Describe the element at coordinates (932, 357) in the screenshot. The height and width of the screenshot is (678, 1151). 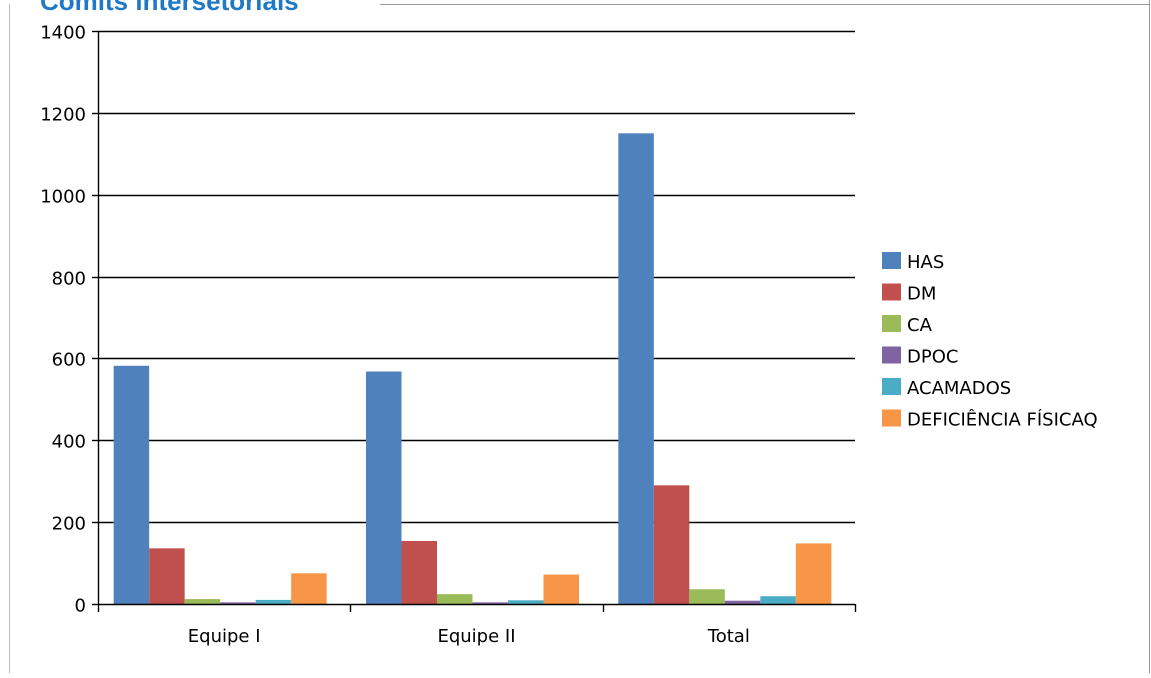
I see `legend-label: DPOC` at that location.